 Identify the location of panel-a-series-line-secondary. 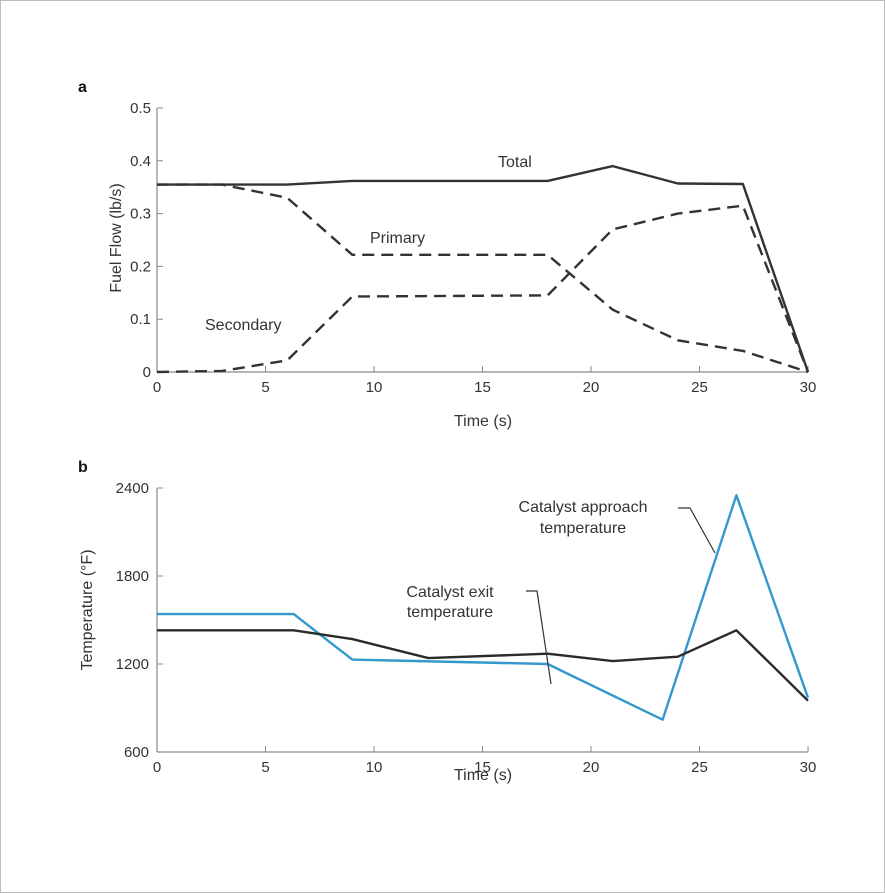
(483, 289).